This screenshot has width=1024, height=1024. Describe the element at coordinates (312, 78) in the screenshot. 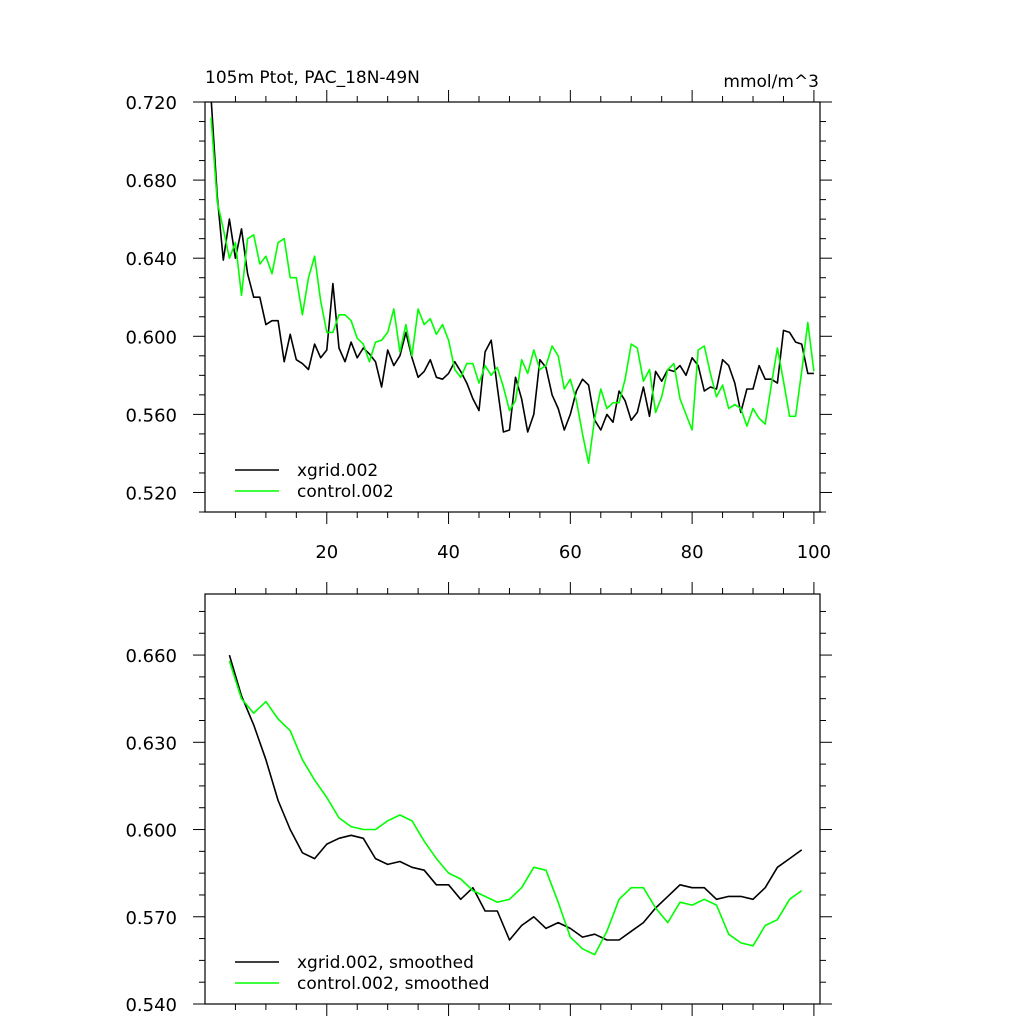

I see `top-chart-title: 105m Ptot, PAC_18N-49N` at that location.